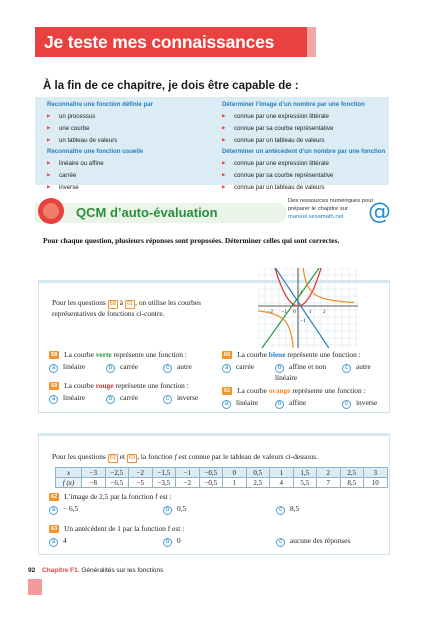 Image resolution: width=435 pixels, height=619 pixels. What do you see at coordinates (65, 540) in the screenshot?
I see `option-text: 4` at bounding box center [65, 540].